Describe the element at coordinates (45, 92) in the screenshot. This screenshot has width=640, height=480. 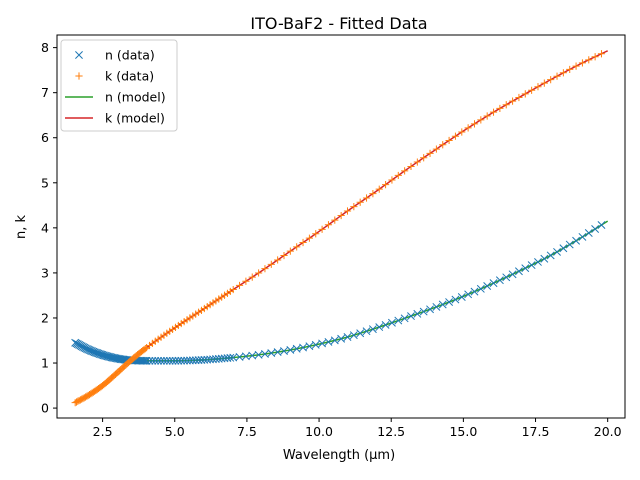
I see `y-tick-label: 7` at that location.